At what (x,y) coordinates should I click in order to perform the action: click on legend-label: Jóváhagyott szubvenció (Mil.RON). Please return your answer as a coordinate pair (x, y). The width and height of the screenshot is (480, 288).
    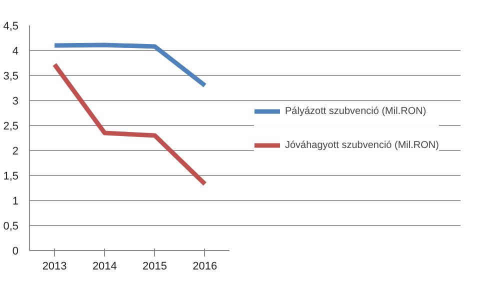
    Looking at the image, I should click on (362, 145).